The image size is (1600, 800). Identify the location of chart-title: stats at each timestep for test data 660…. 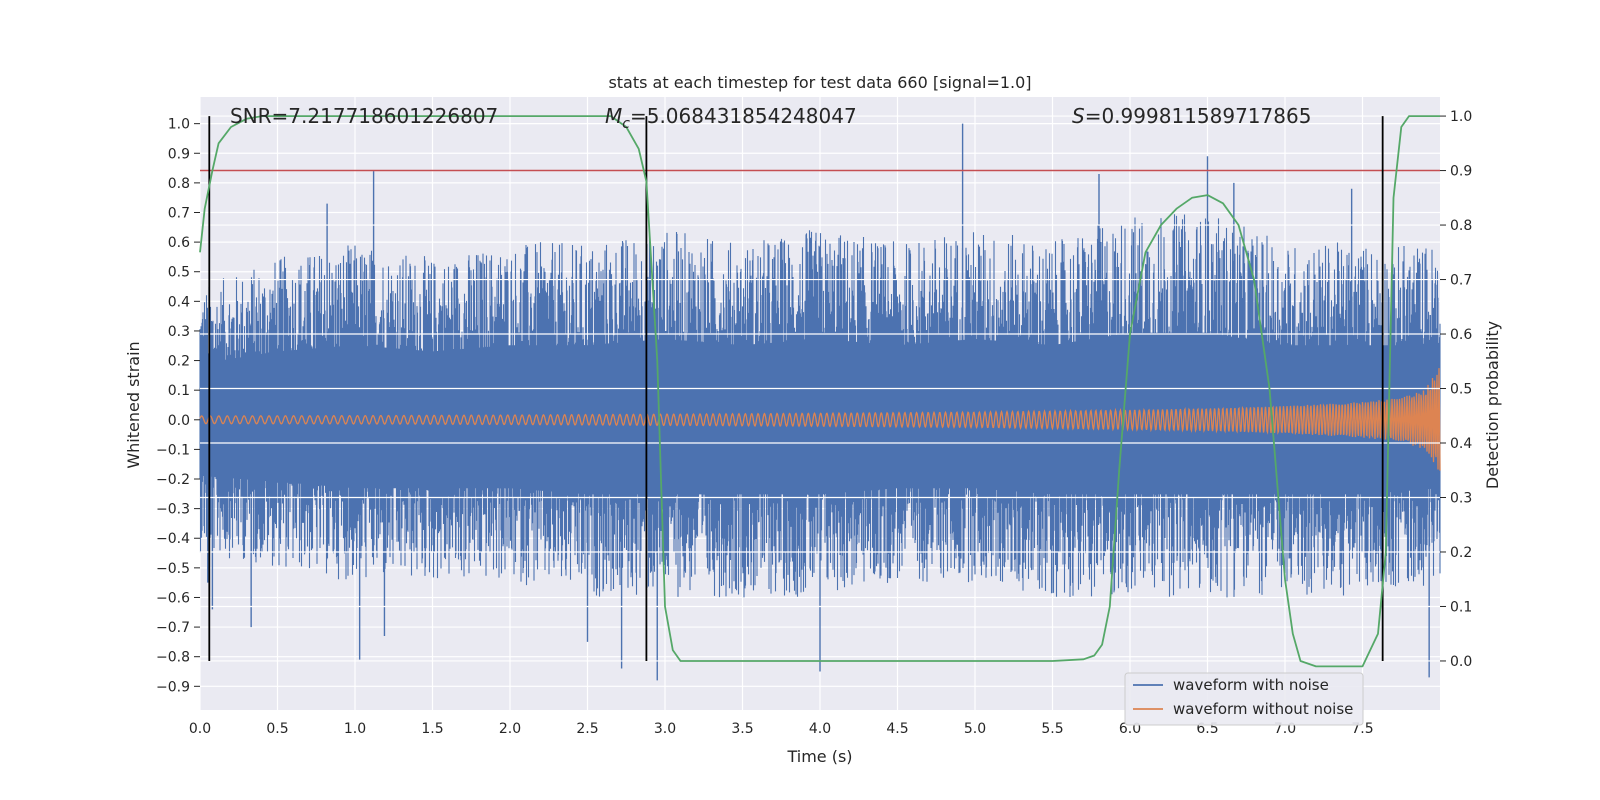
(819, 82).